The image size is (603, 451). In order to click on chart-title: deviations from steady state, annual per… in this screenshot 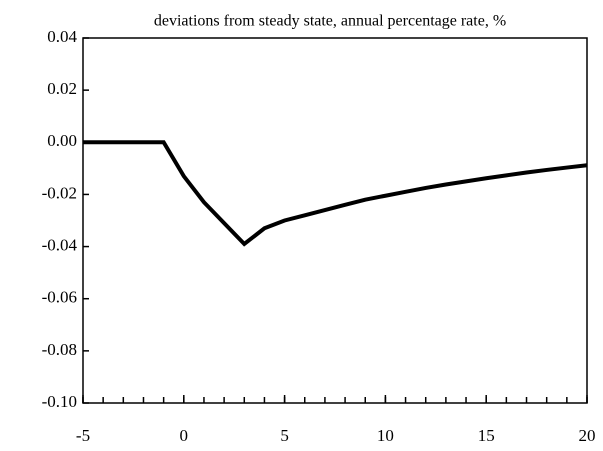, I will do `click(330, 21)`.